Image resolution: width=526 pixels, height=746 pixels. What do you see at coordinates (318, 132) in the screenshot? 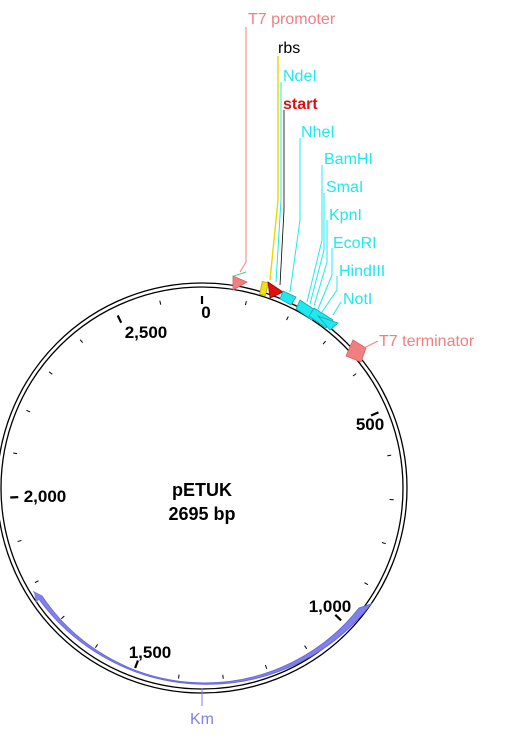
I see `label-nhei: NheI` at bounding box center [318, 132].